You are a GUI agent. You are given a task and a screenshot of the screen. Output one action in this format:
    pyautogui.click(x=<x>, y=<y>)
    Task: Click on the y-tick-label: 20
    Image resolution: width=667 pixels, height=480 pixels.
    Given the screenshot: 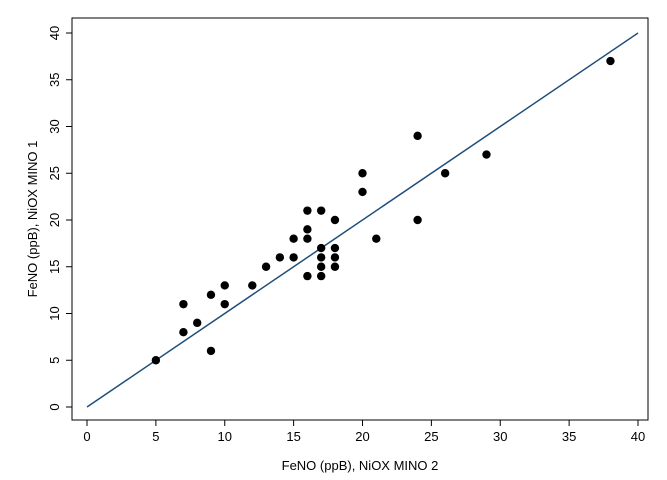 What is the action you would take?
    pyautogui.click(x=54, y=220)
    